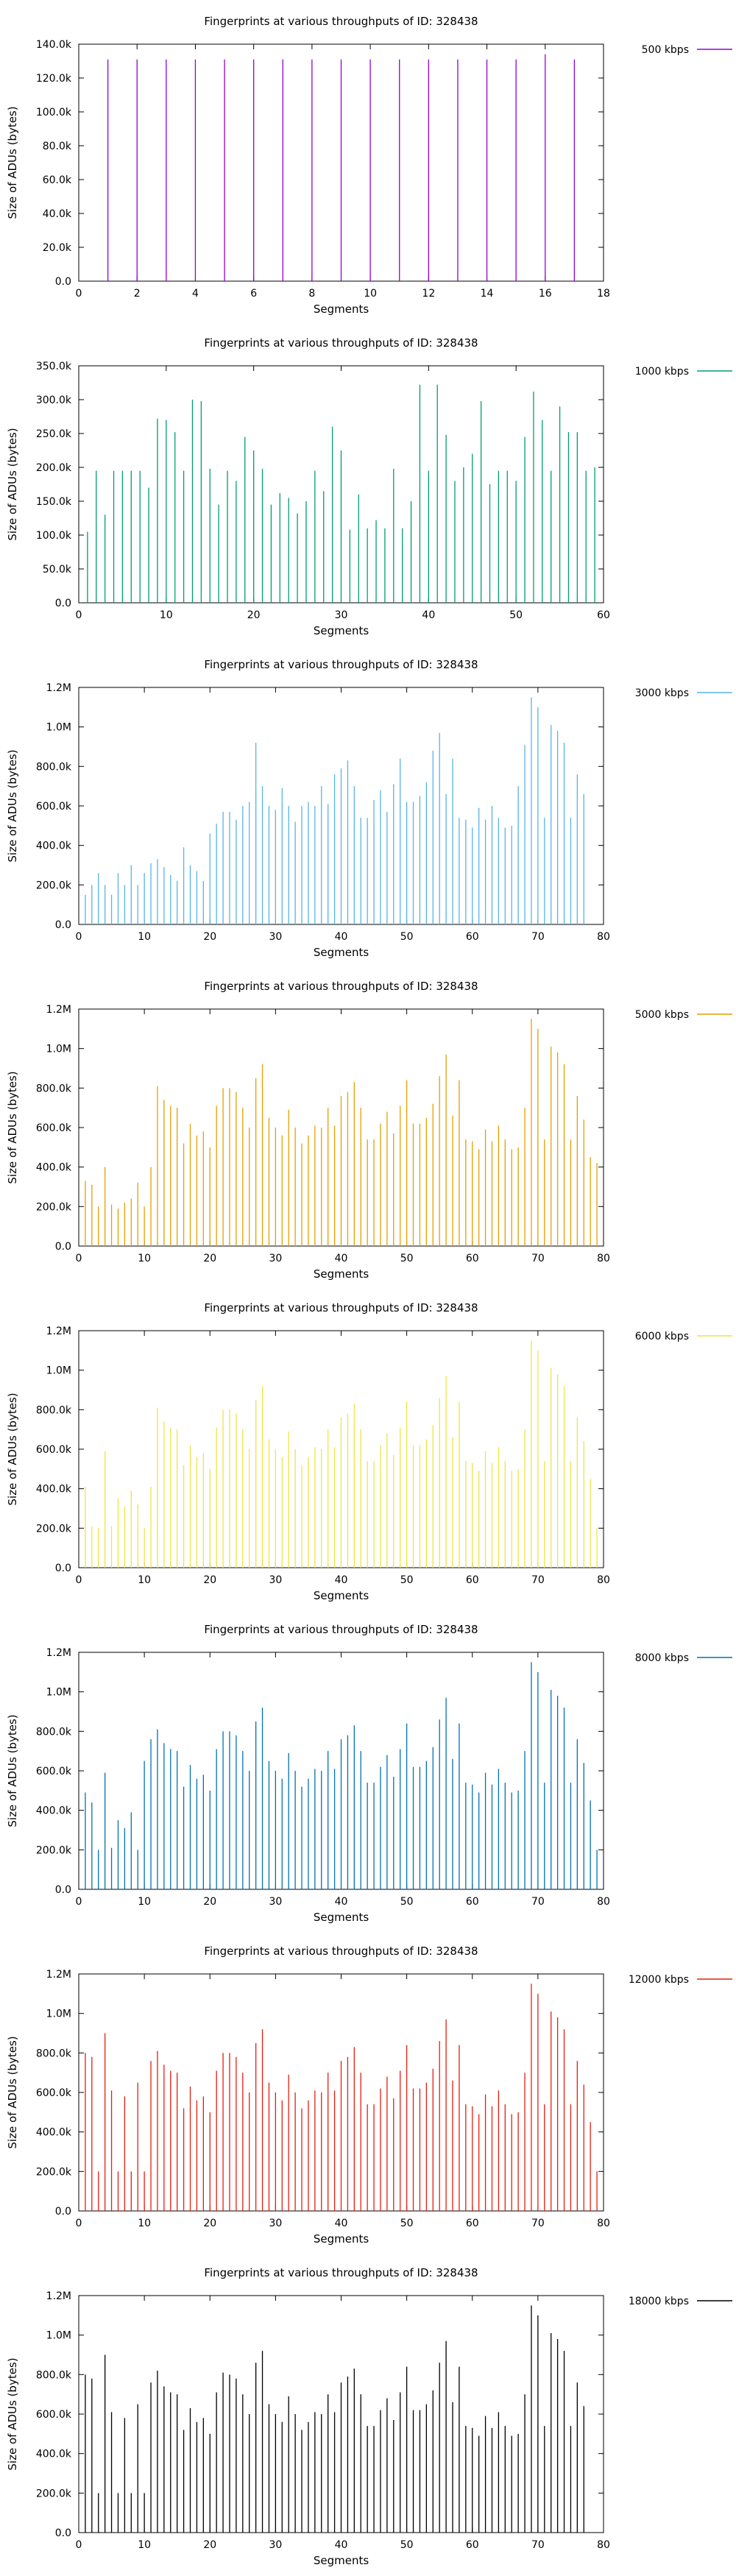 This screenshot has height=2576, width=736. Describe the element at coordinates (57, 248) in the screenshot. I see `y-tick-label: 20.0k` at that location.